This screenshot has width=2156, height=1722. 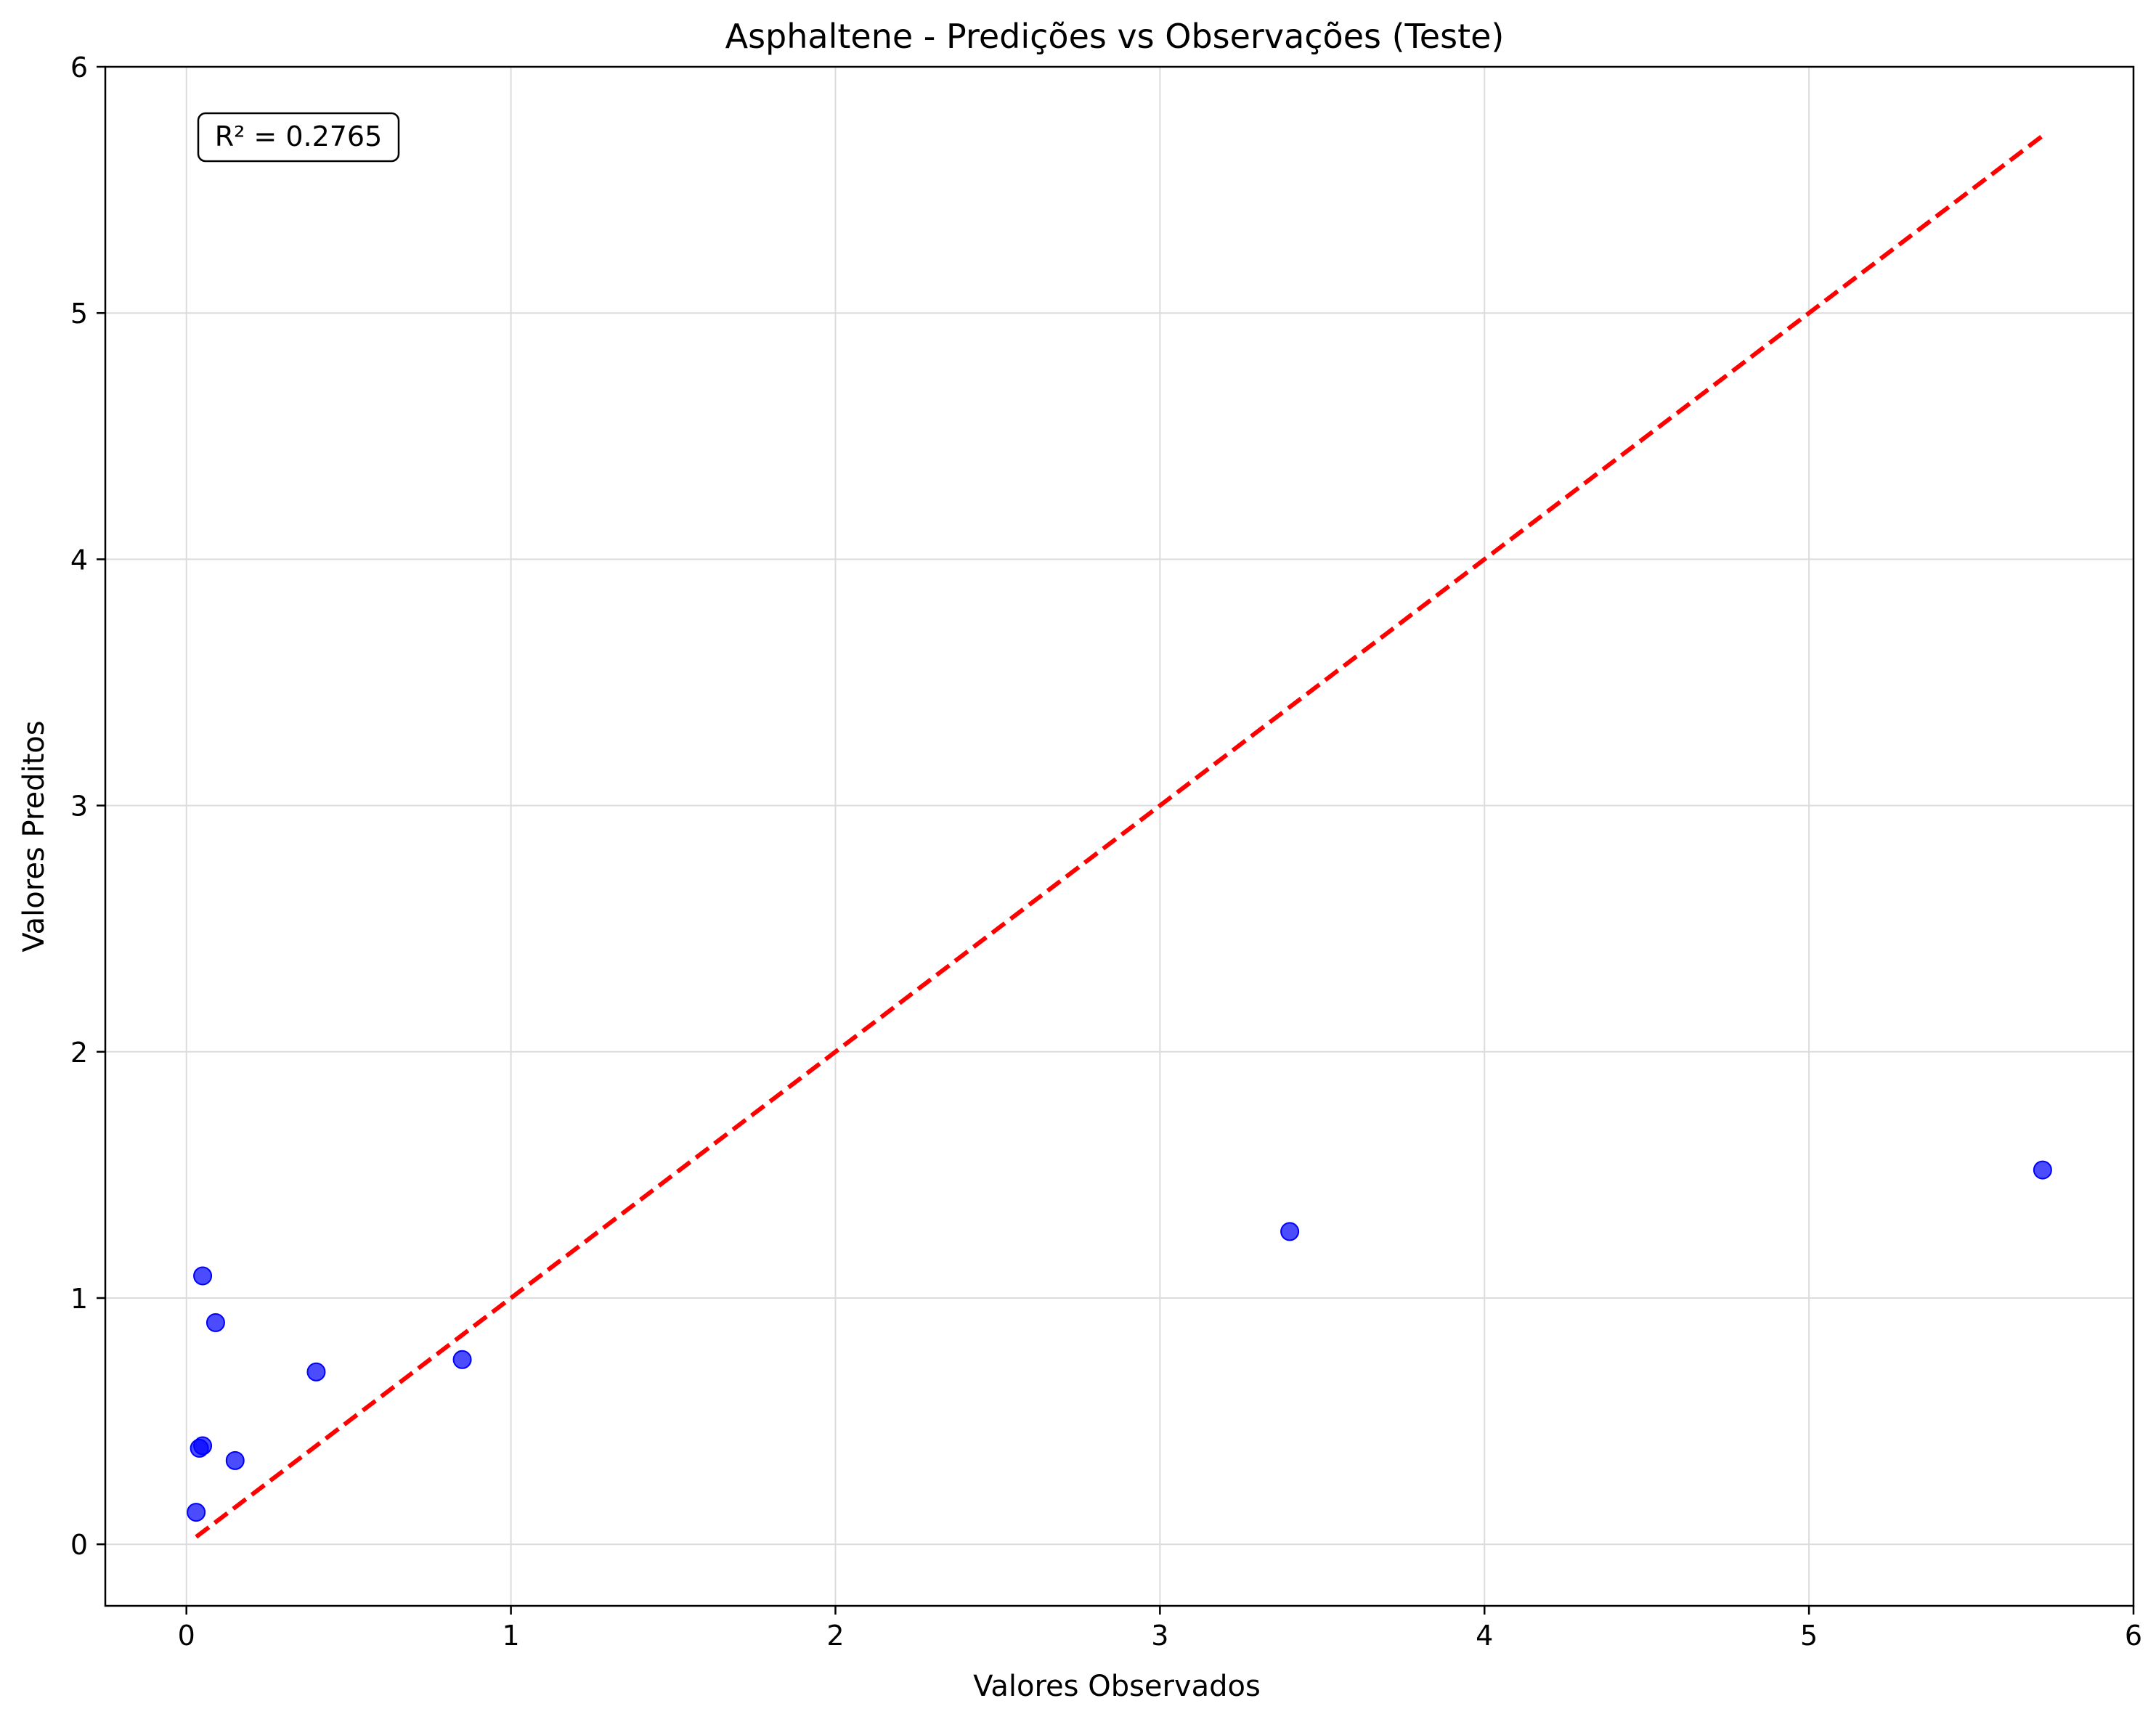 I want to click on r-squared-box: R² = 0.2765, so click(x=298, y=137).